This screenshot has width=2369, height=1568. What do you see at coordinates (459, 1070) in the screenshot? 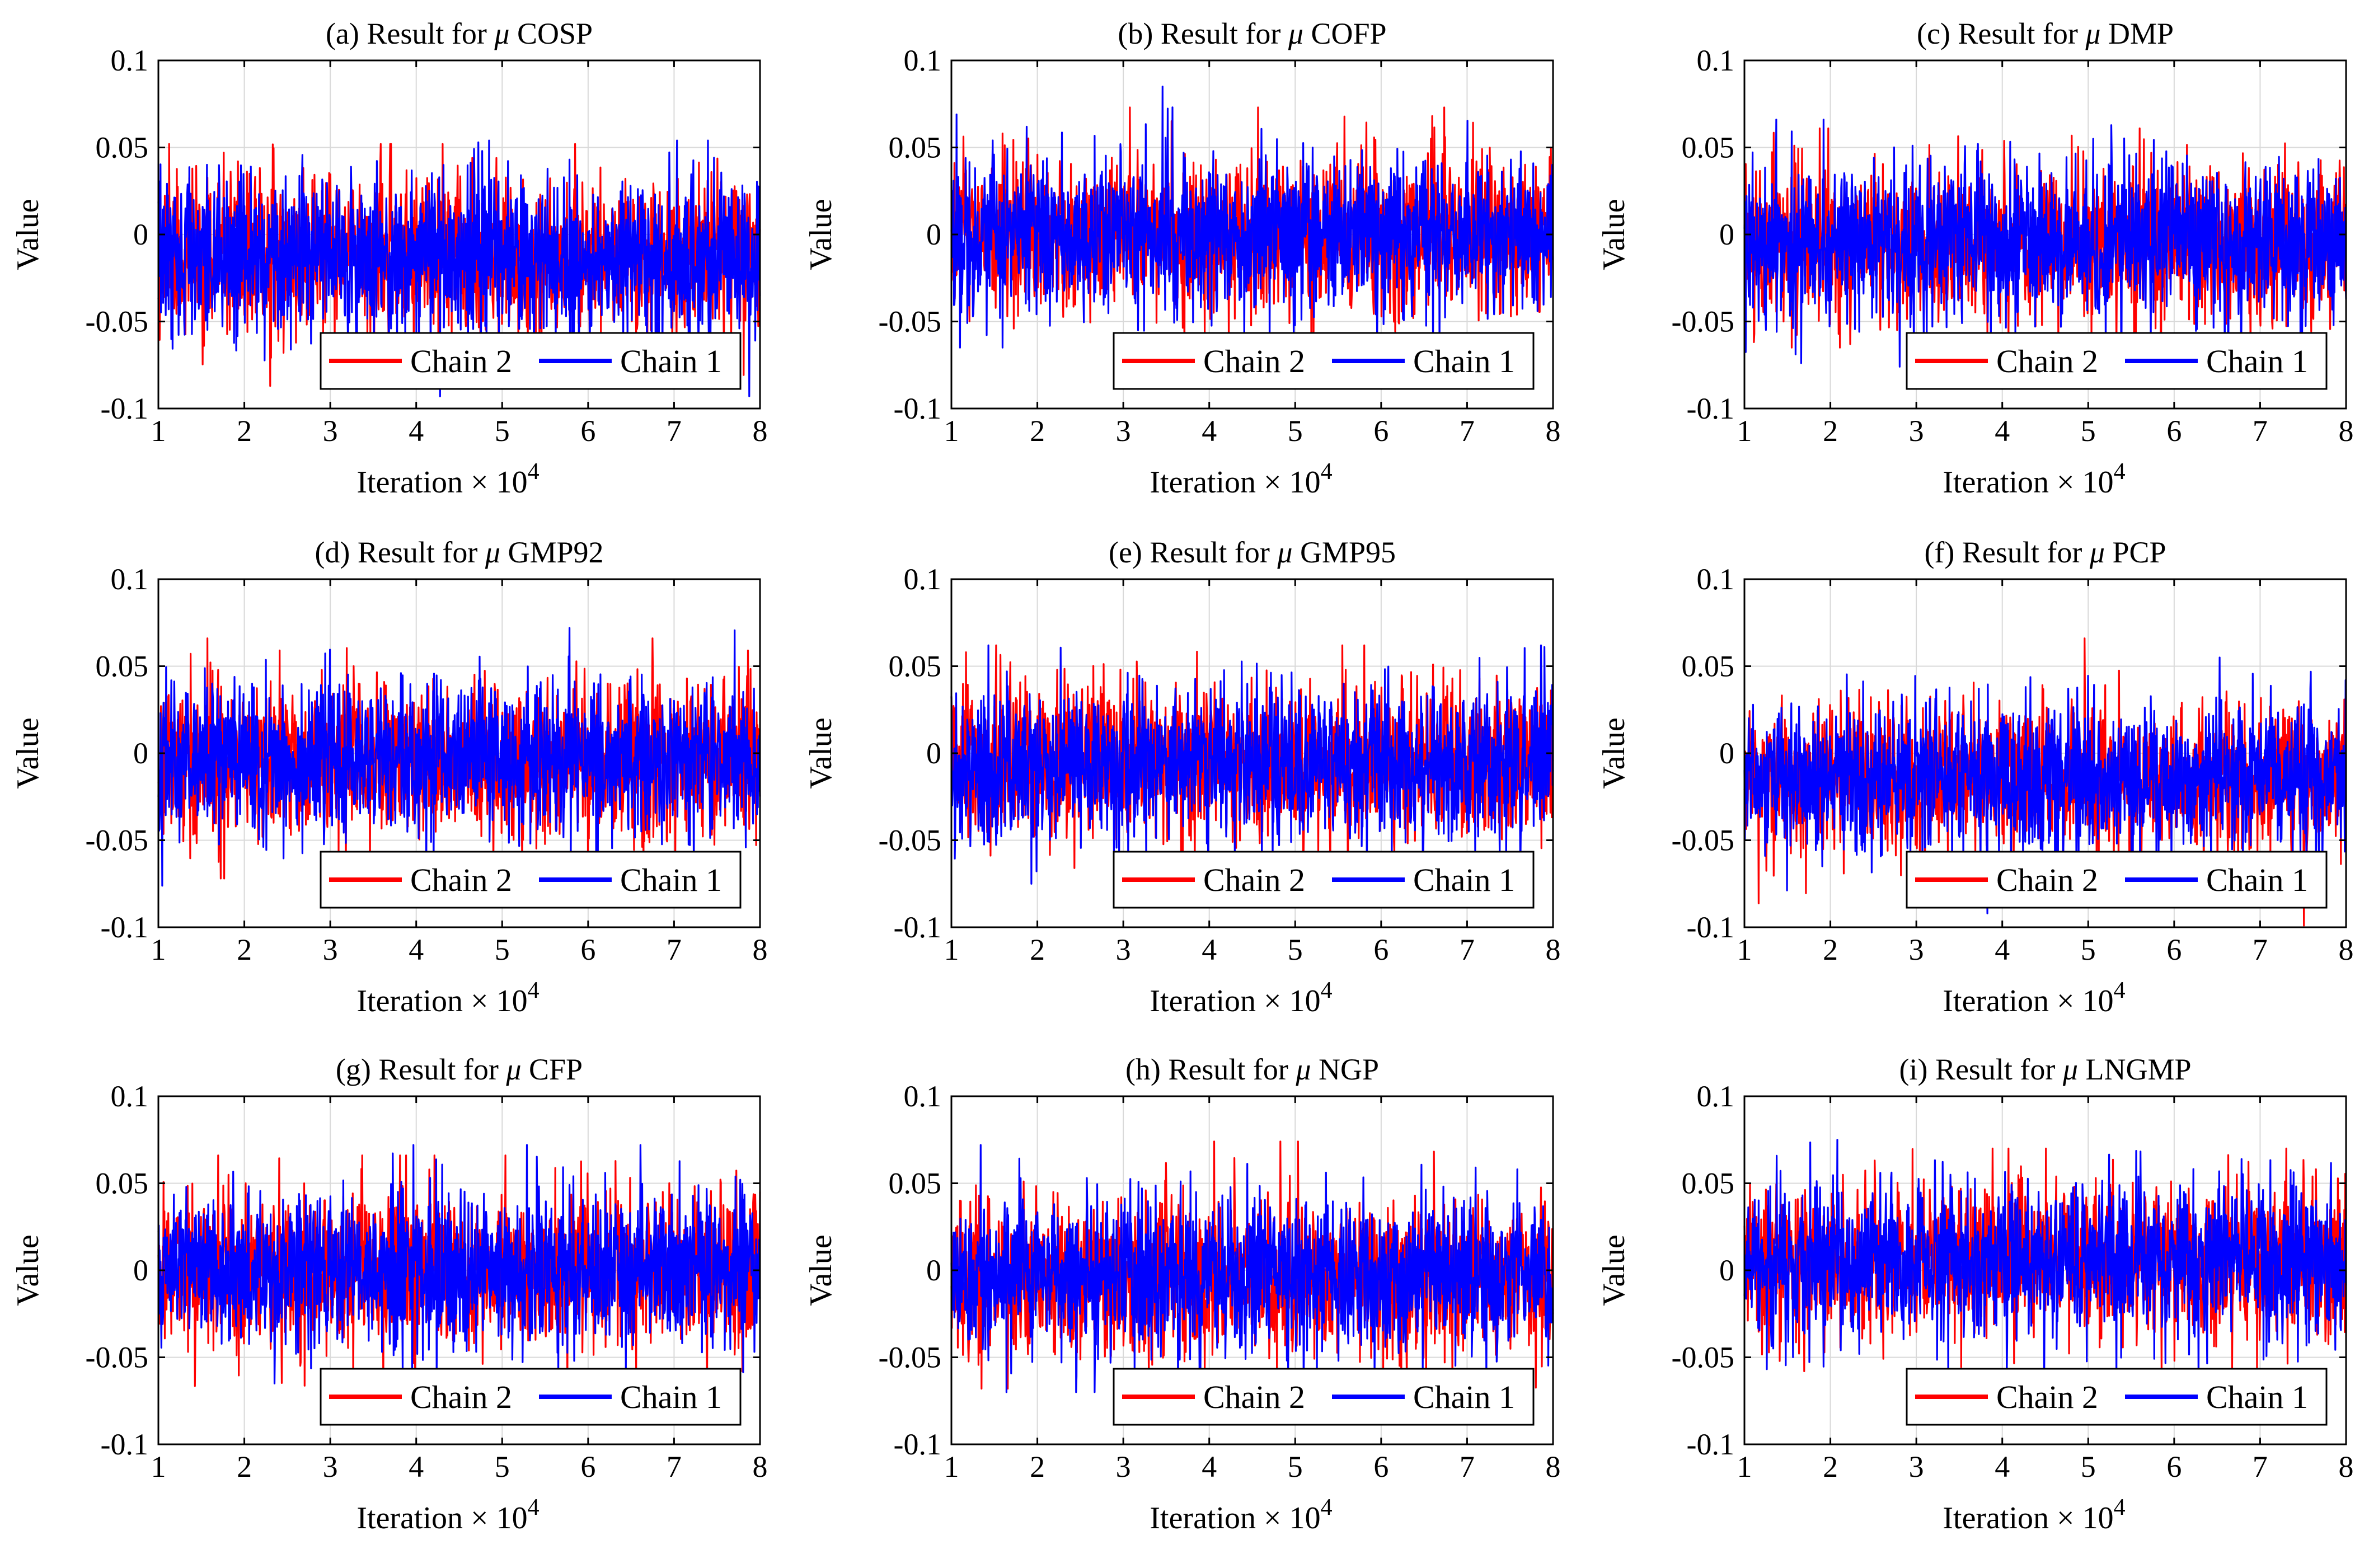
I see `subplot-title: (g) Result for μ CFP` at bounding box center [459, 1070].